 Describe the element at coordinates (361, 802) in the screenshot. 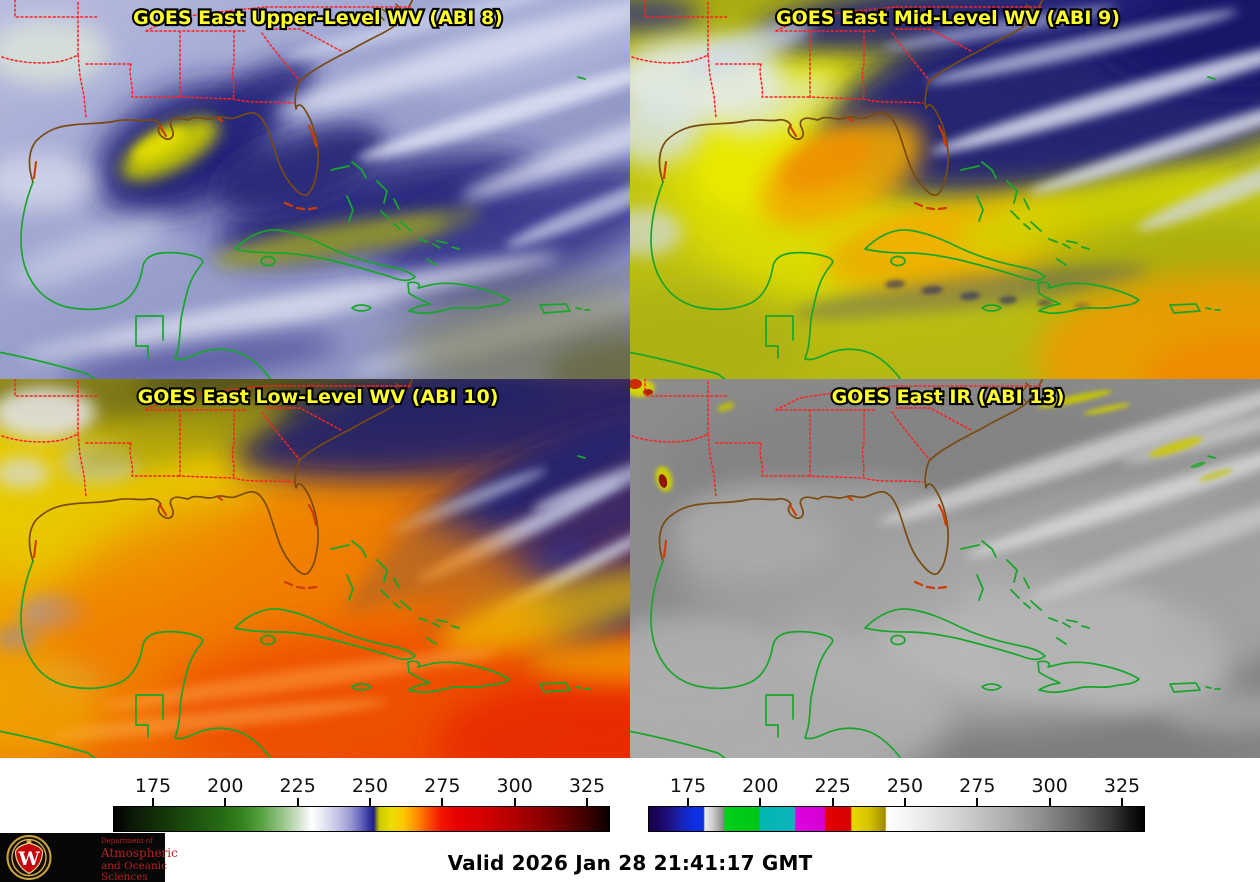

I see `colorbar-wv-ticks` at that location.